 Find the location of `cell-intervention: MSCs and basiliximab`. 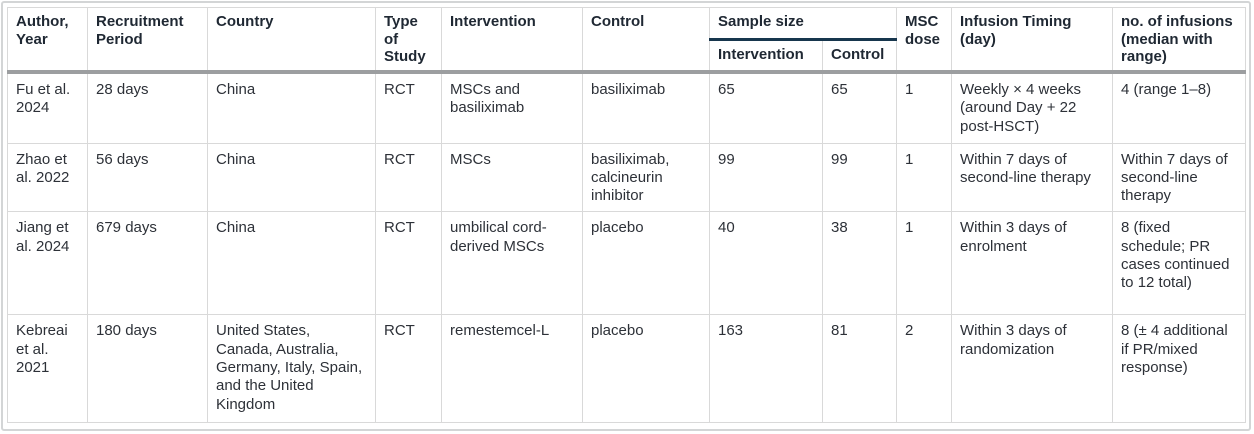

cell-intervention: MSCs and basiliximab is located at coordinates (512, 107).